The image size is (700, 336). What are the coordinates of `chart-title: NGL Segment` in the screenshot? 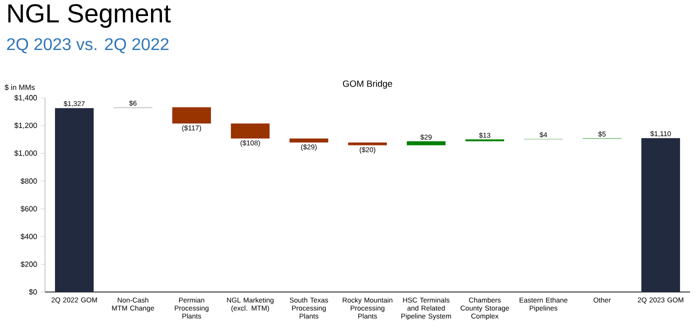 It's located at (89, 16).